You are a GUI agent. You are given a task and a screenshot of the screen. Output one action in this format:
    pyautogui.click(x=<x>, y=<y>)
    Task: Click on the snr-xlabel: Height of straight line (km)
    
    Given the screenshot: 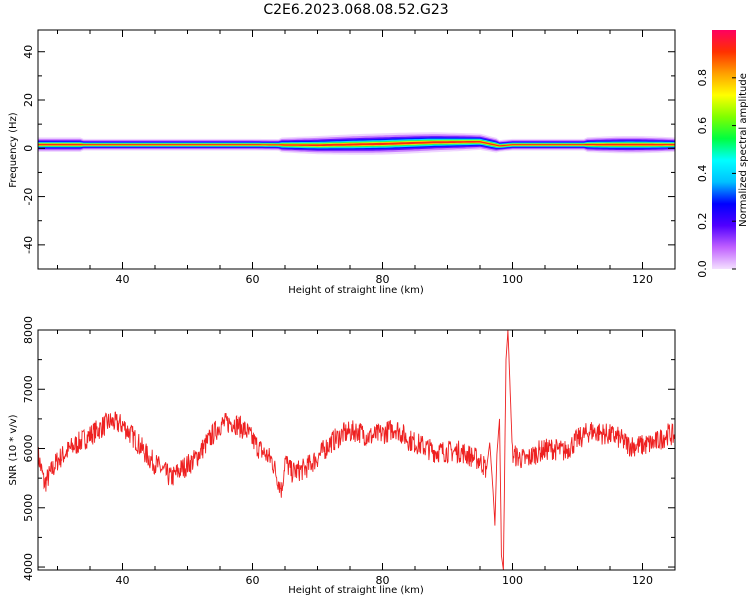 What is the action you would take?
    pyautogui.click(x=356, y=590)
    